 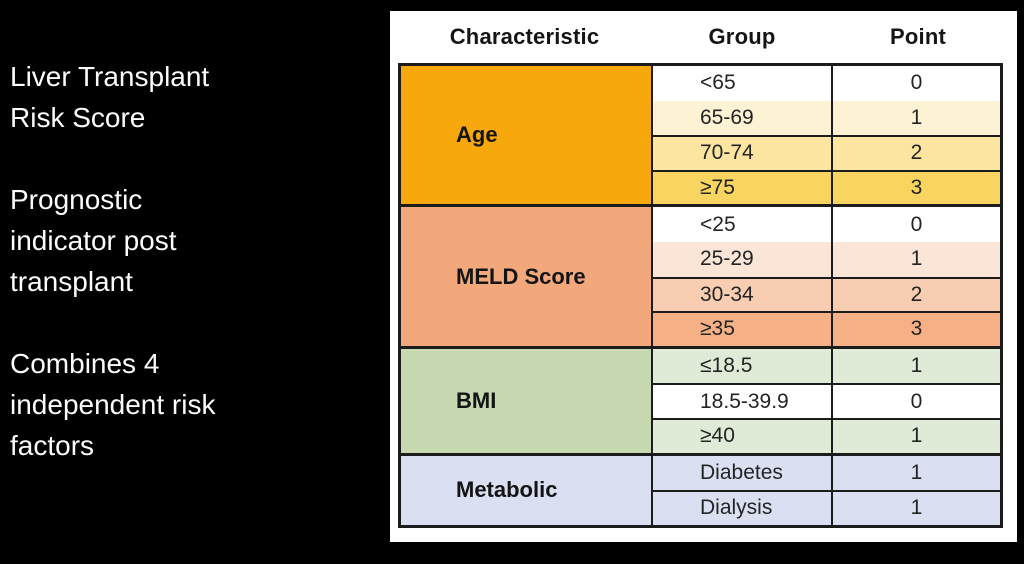 I want to click on section-meld-score: MELD Score <25 0 25-29 1 30-34 2 ≥35 3, so click(x=700, y=275).